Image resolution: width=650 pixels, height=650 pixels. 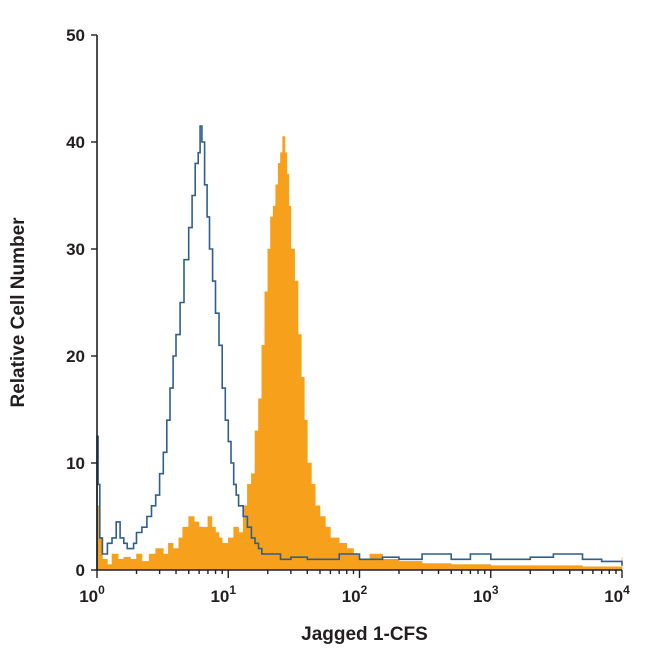 I want to click on x-tick-label: 10¹, so click(x=223, y=594).